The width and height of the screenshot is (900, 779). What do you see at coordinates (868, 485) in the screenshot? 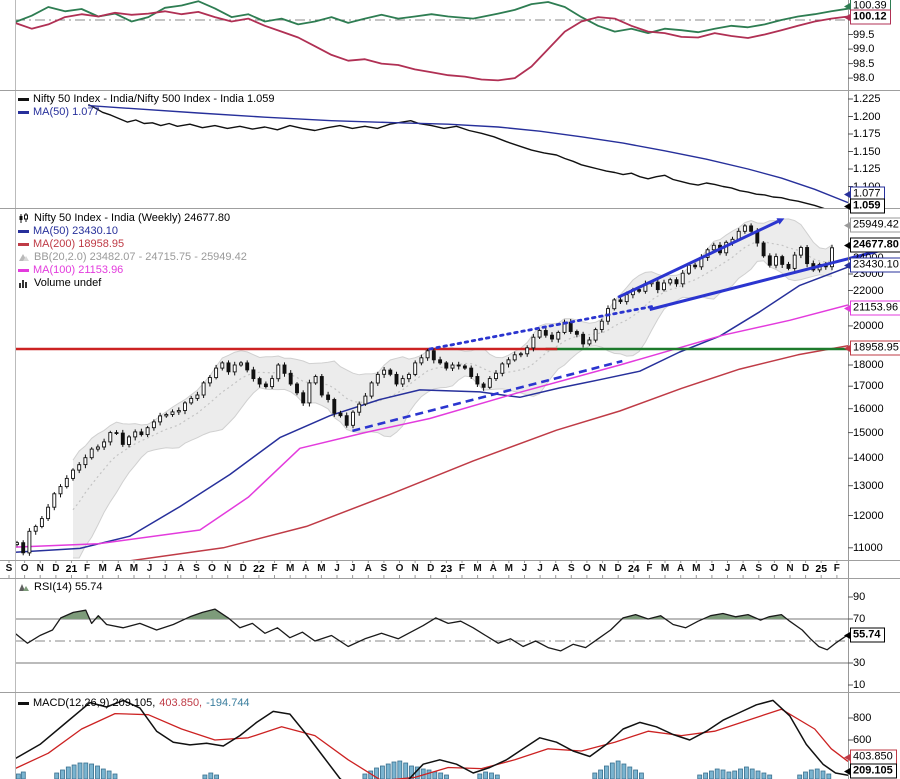
I see `y-axis-tick-price: 13000` at bounding box center [868, 485].